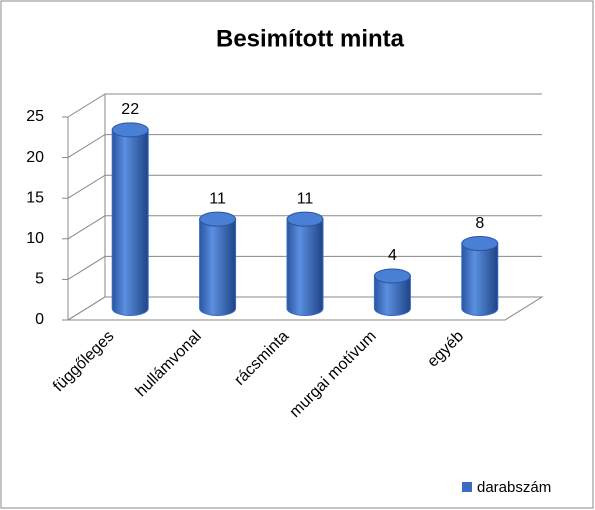  Describe the element at coordinates (479, 223) in the screenshot. I see `data-label: 8` at that location.